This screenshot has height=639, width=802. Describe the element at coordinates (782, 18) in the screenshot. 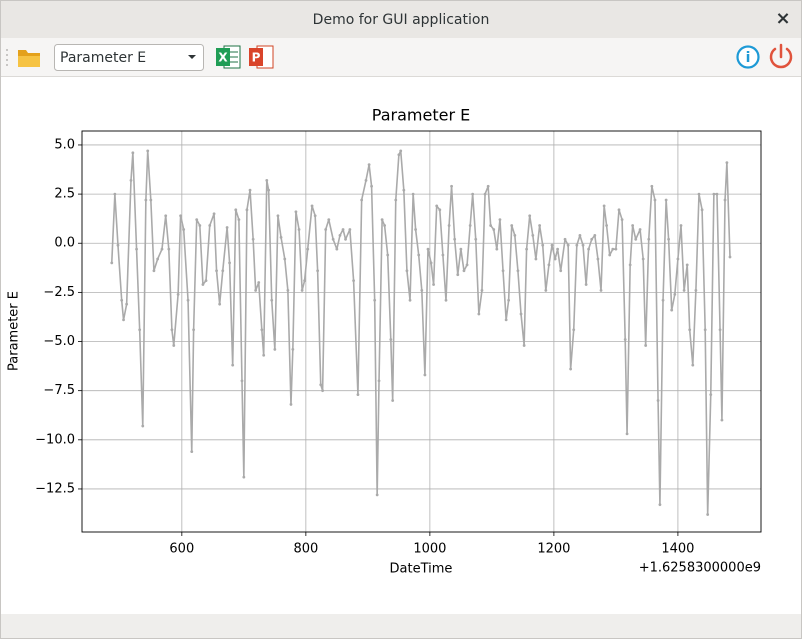

I see `close-button: ×` at that location.